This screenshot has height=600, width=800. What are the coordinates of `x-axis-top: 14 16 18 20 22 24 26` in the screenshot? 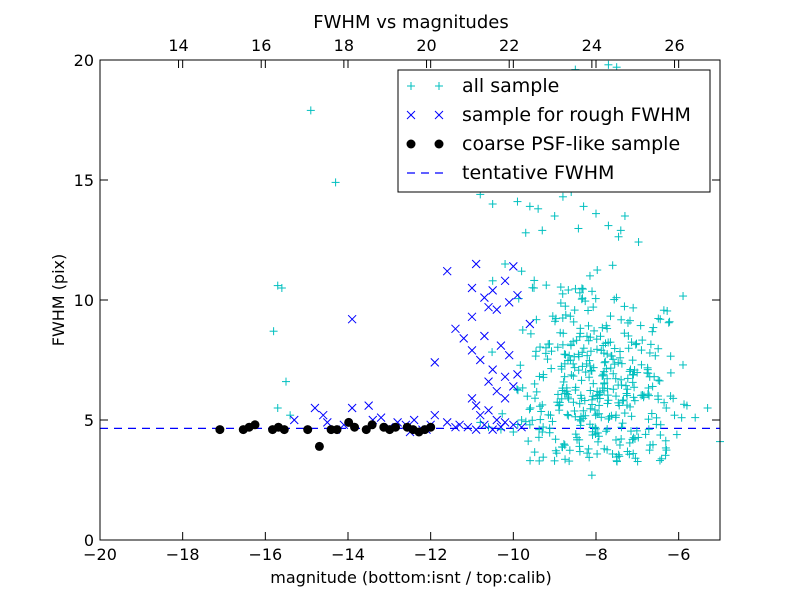 It's located at (426, 52).